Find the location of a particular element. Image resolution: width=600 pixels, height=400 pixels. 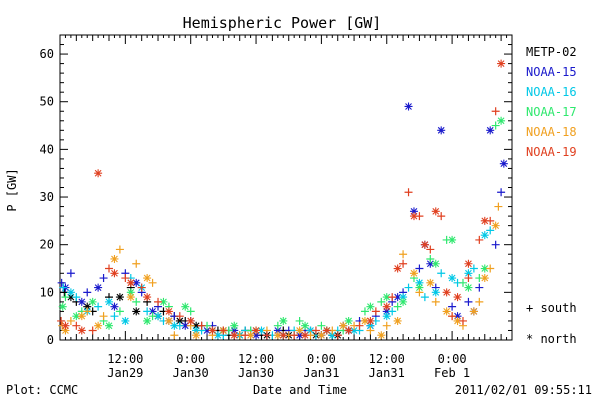

y-tick-label: 40 is located at coordinates (47, 149).